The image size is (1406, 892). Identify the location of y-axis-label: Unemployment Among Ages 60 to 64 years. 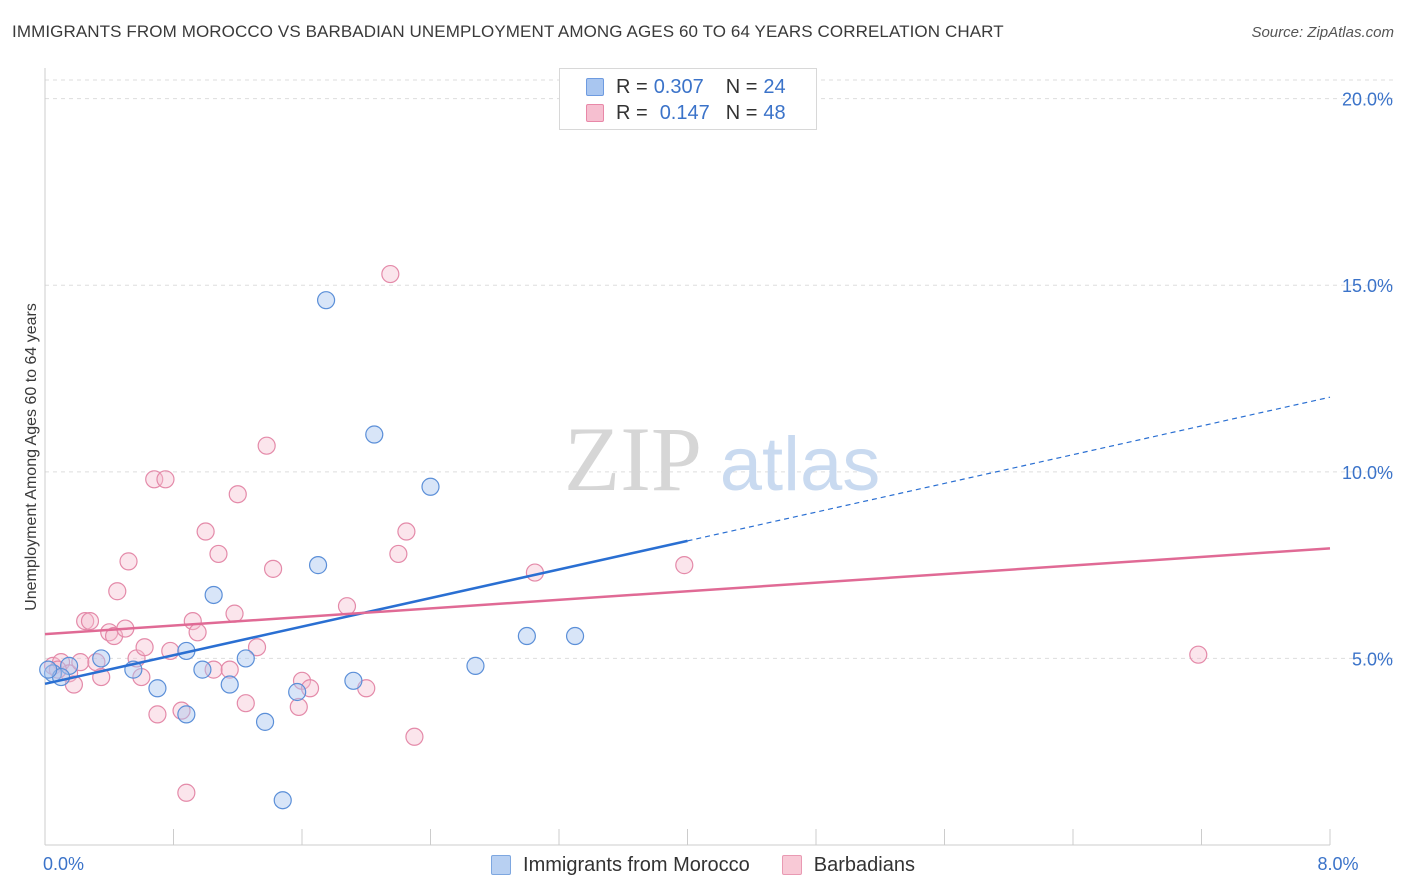
(31, 457).